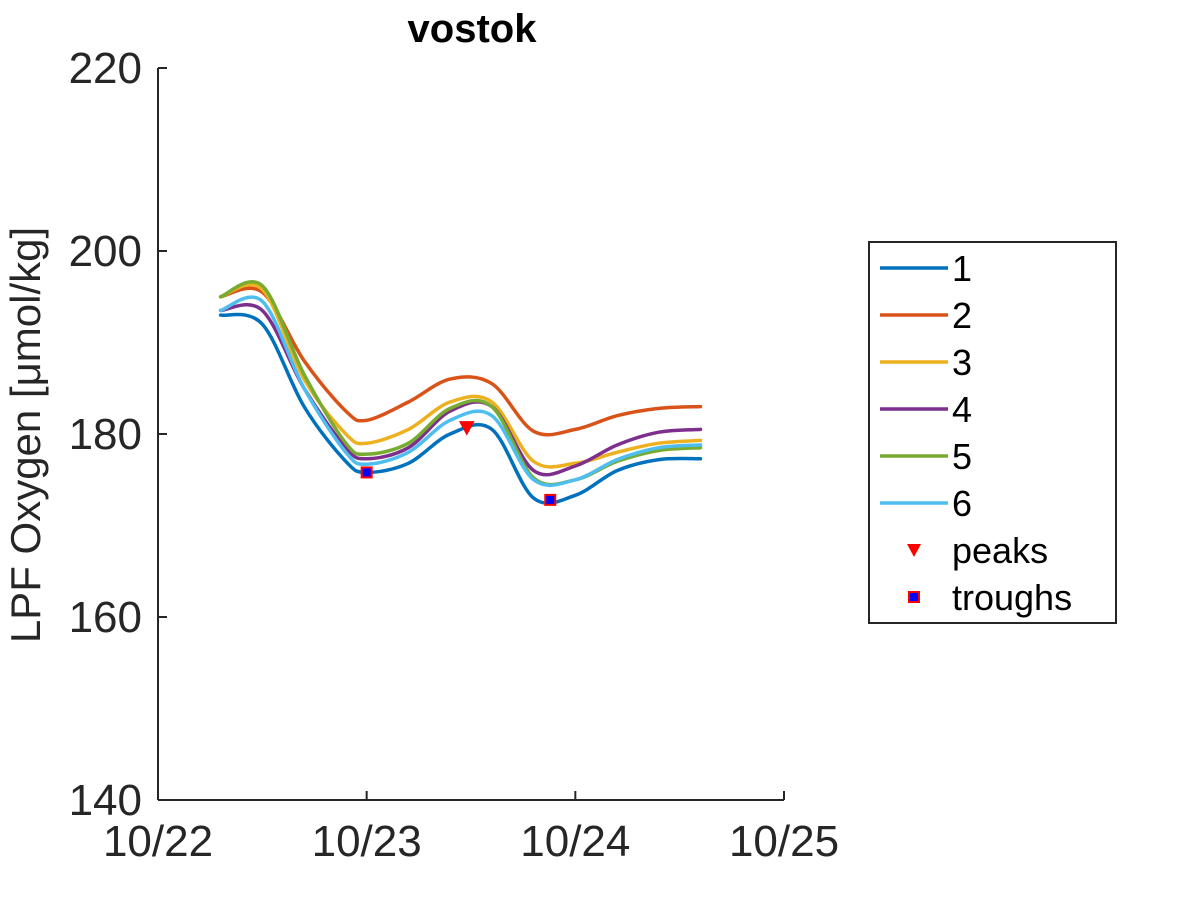 The width and height of the screenshot is (1200, 900). I want to click on legend-swatch-troughs, so click(914, 597).